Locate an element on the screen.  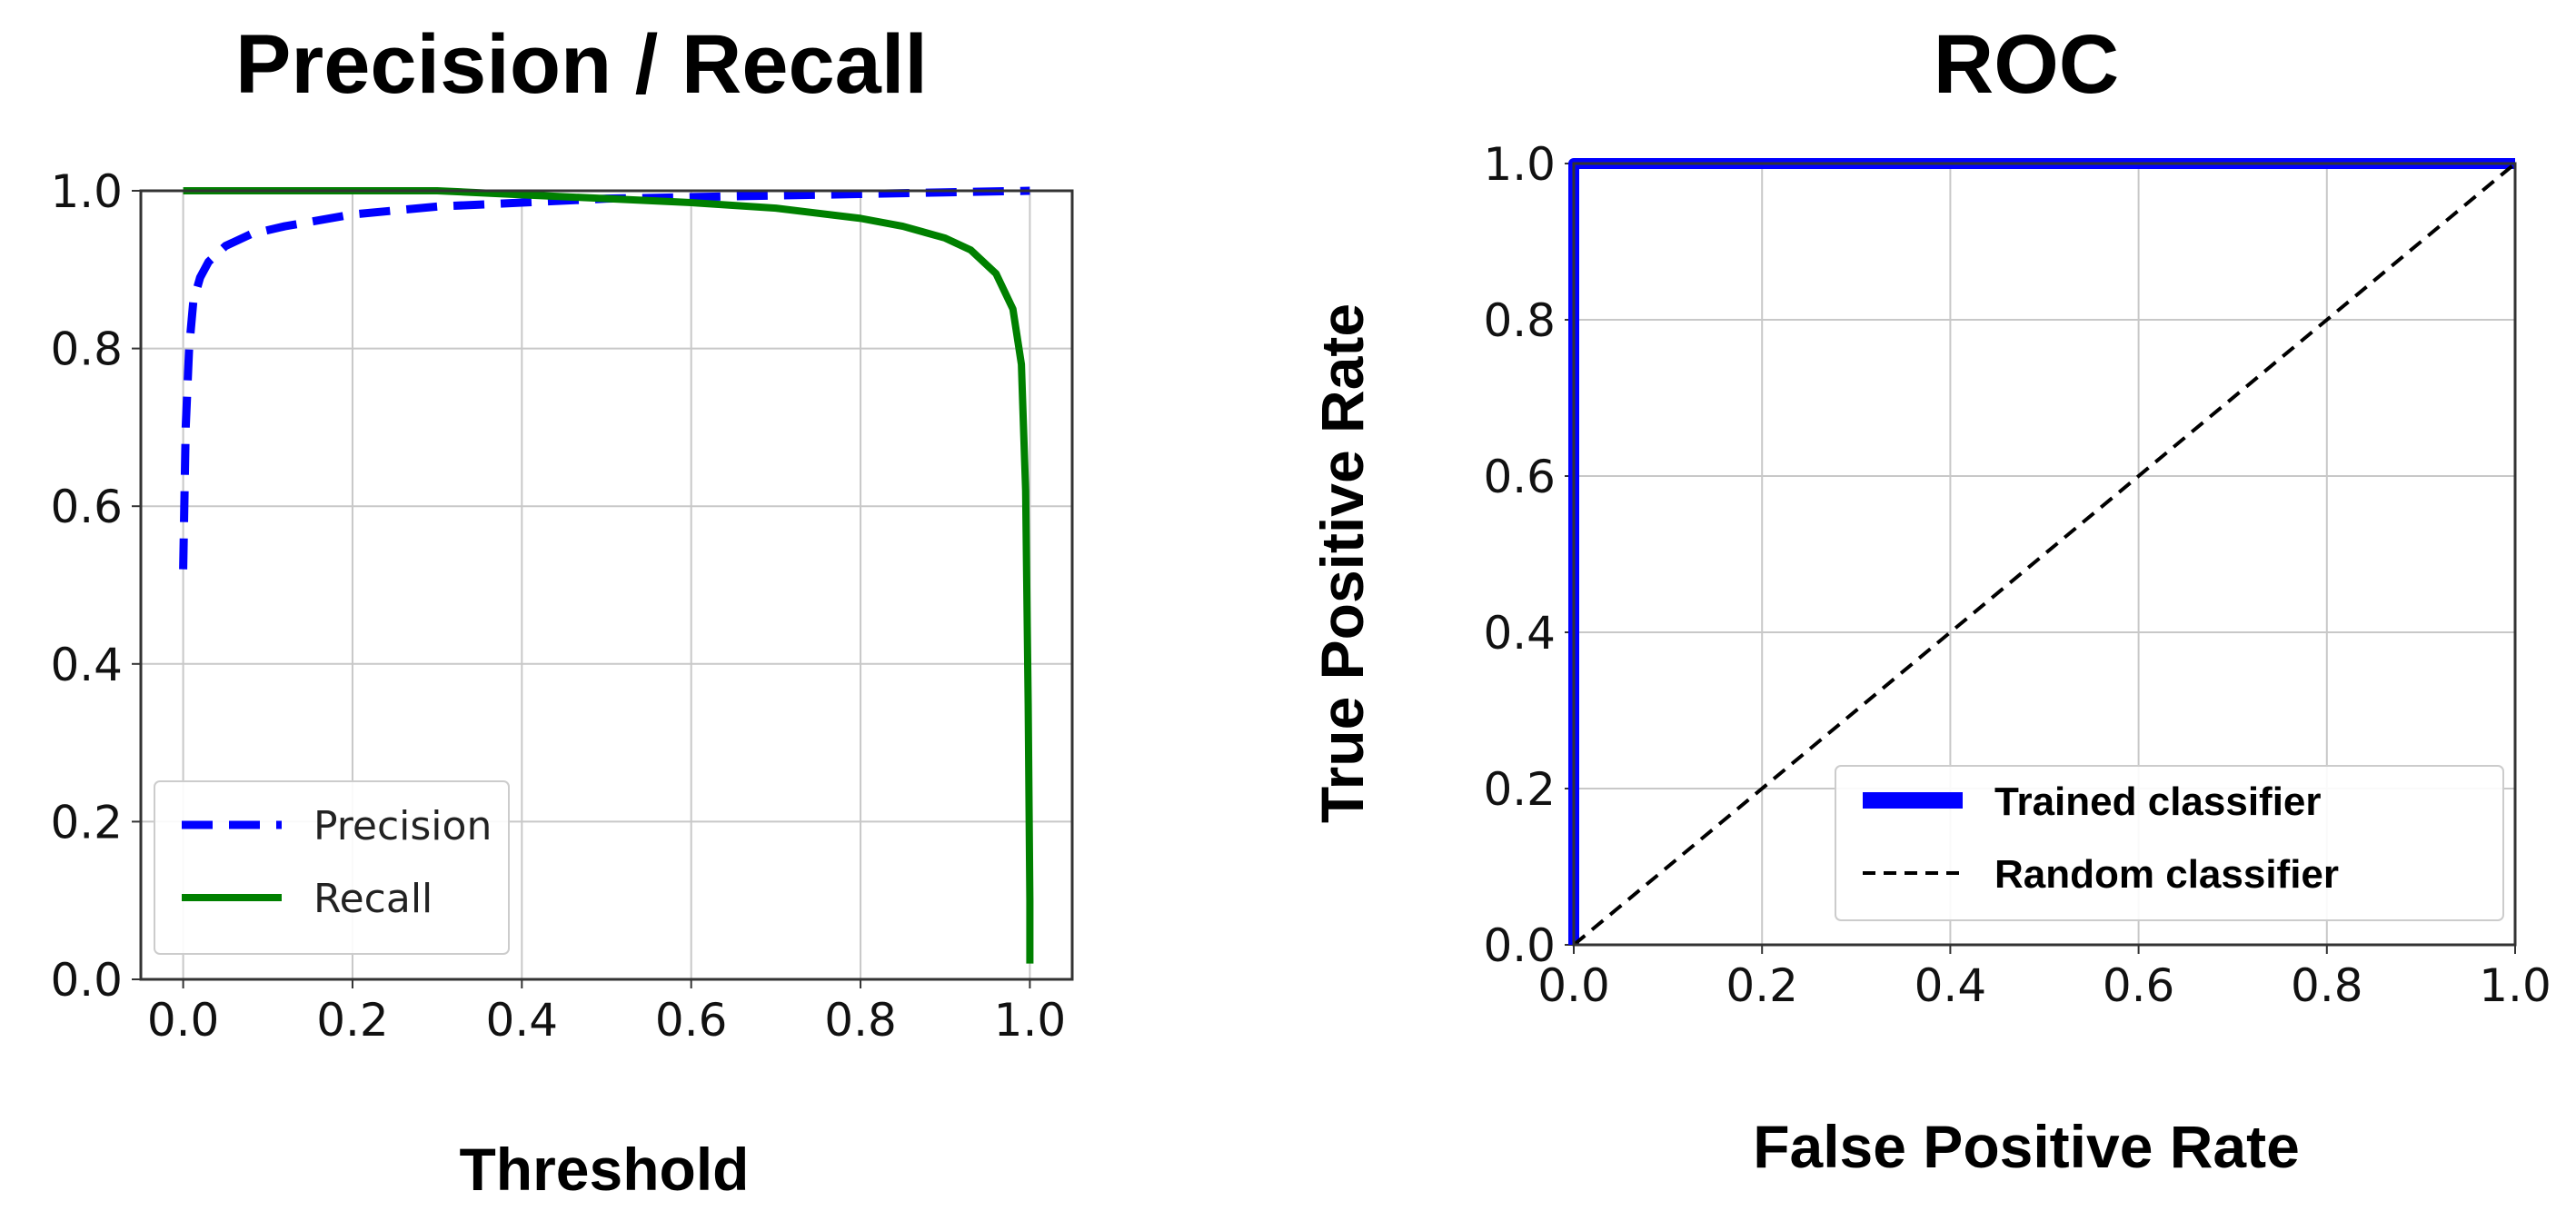
chart-title: ROC is located at coordinates (2027, 64).